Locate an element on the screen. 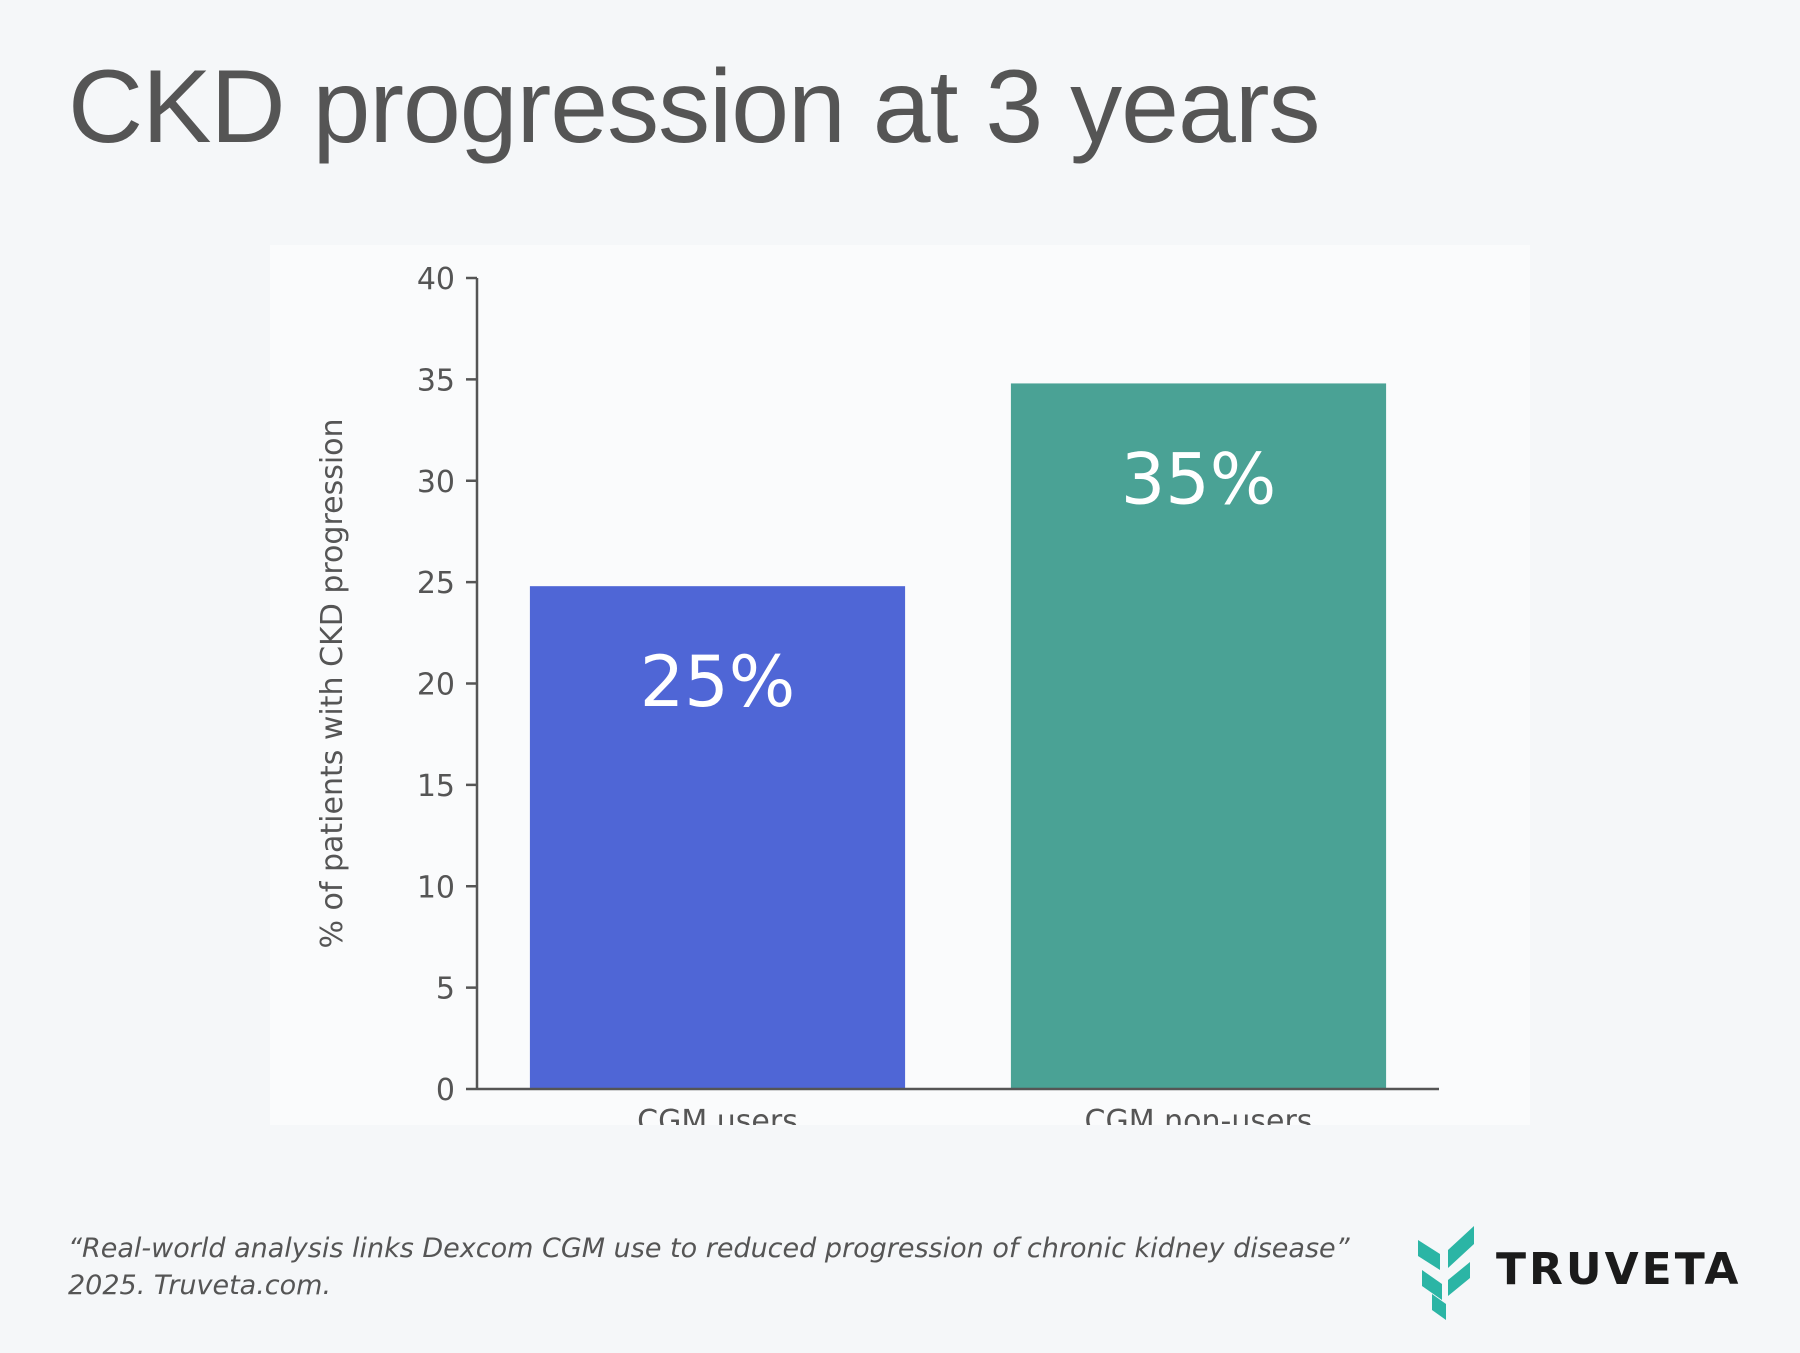 The height and width of the screenshot is (1353, 1800). y-axis-label: % of patients with CKD progression is located at coordinates (332, 683).